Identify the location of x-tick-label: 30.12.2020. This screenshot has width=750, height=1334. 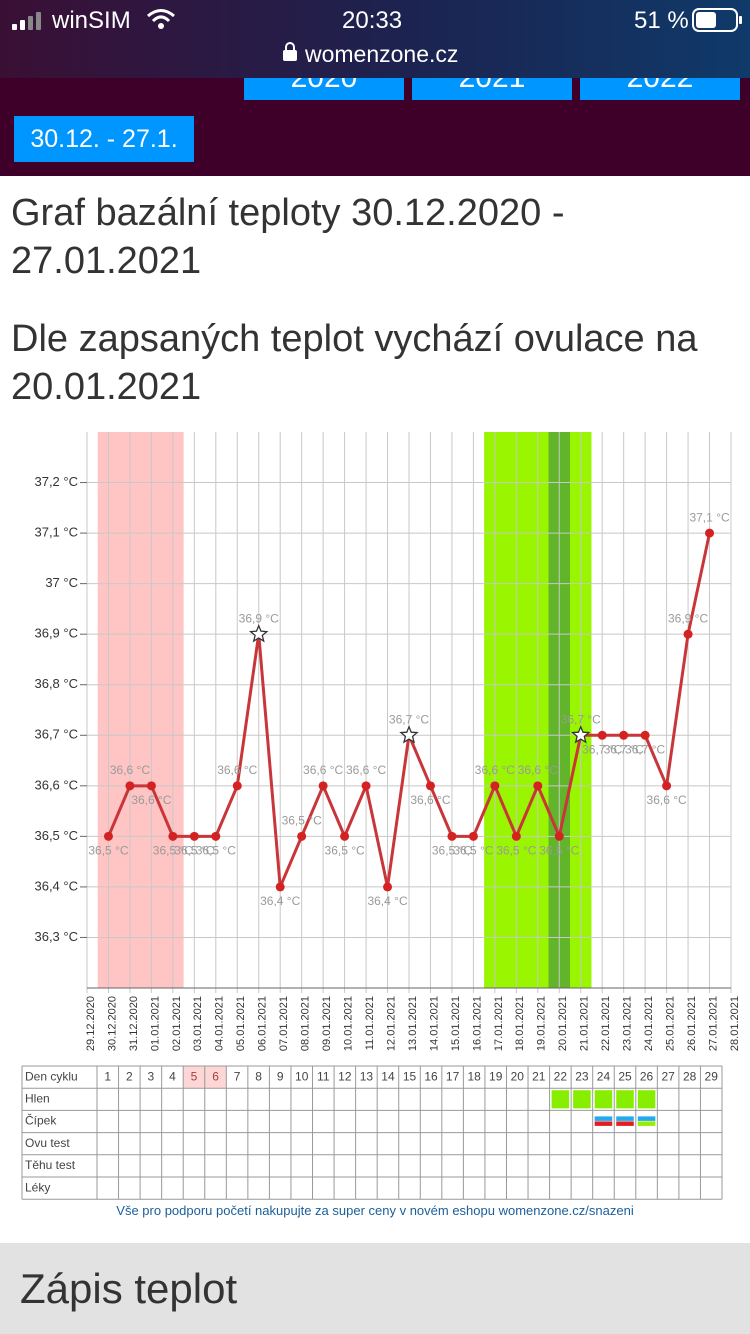
(112, 1023).